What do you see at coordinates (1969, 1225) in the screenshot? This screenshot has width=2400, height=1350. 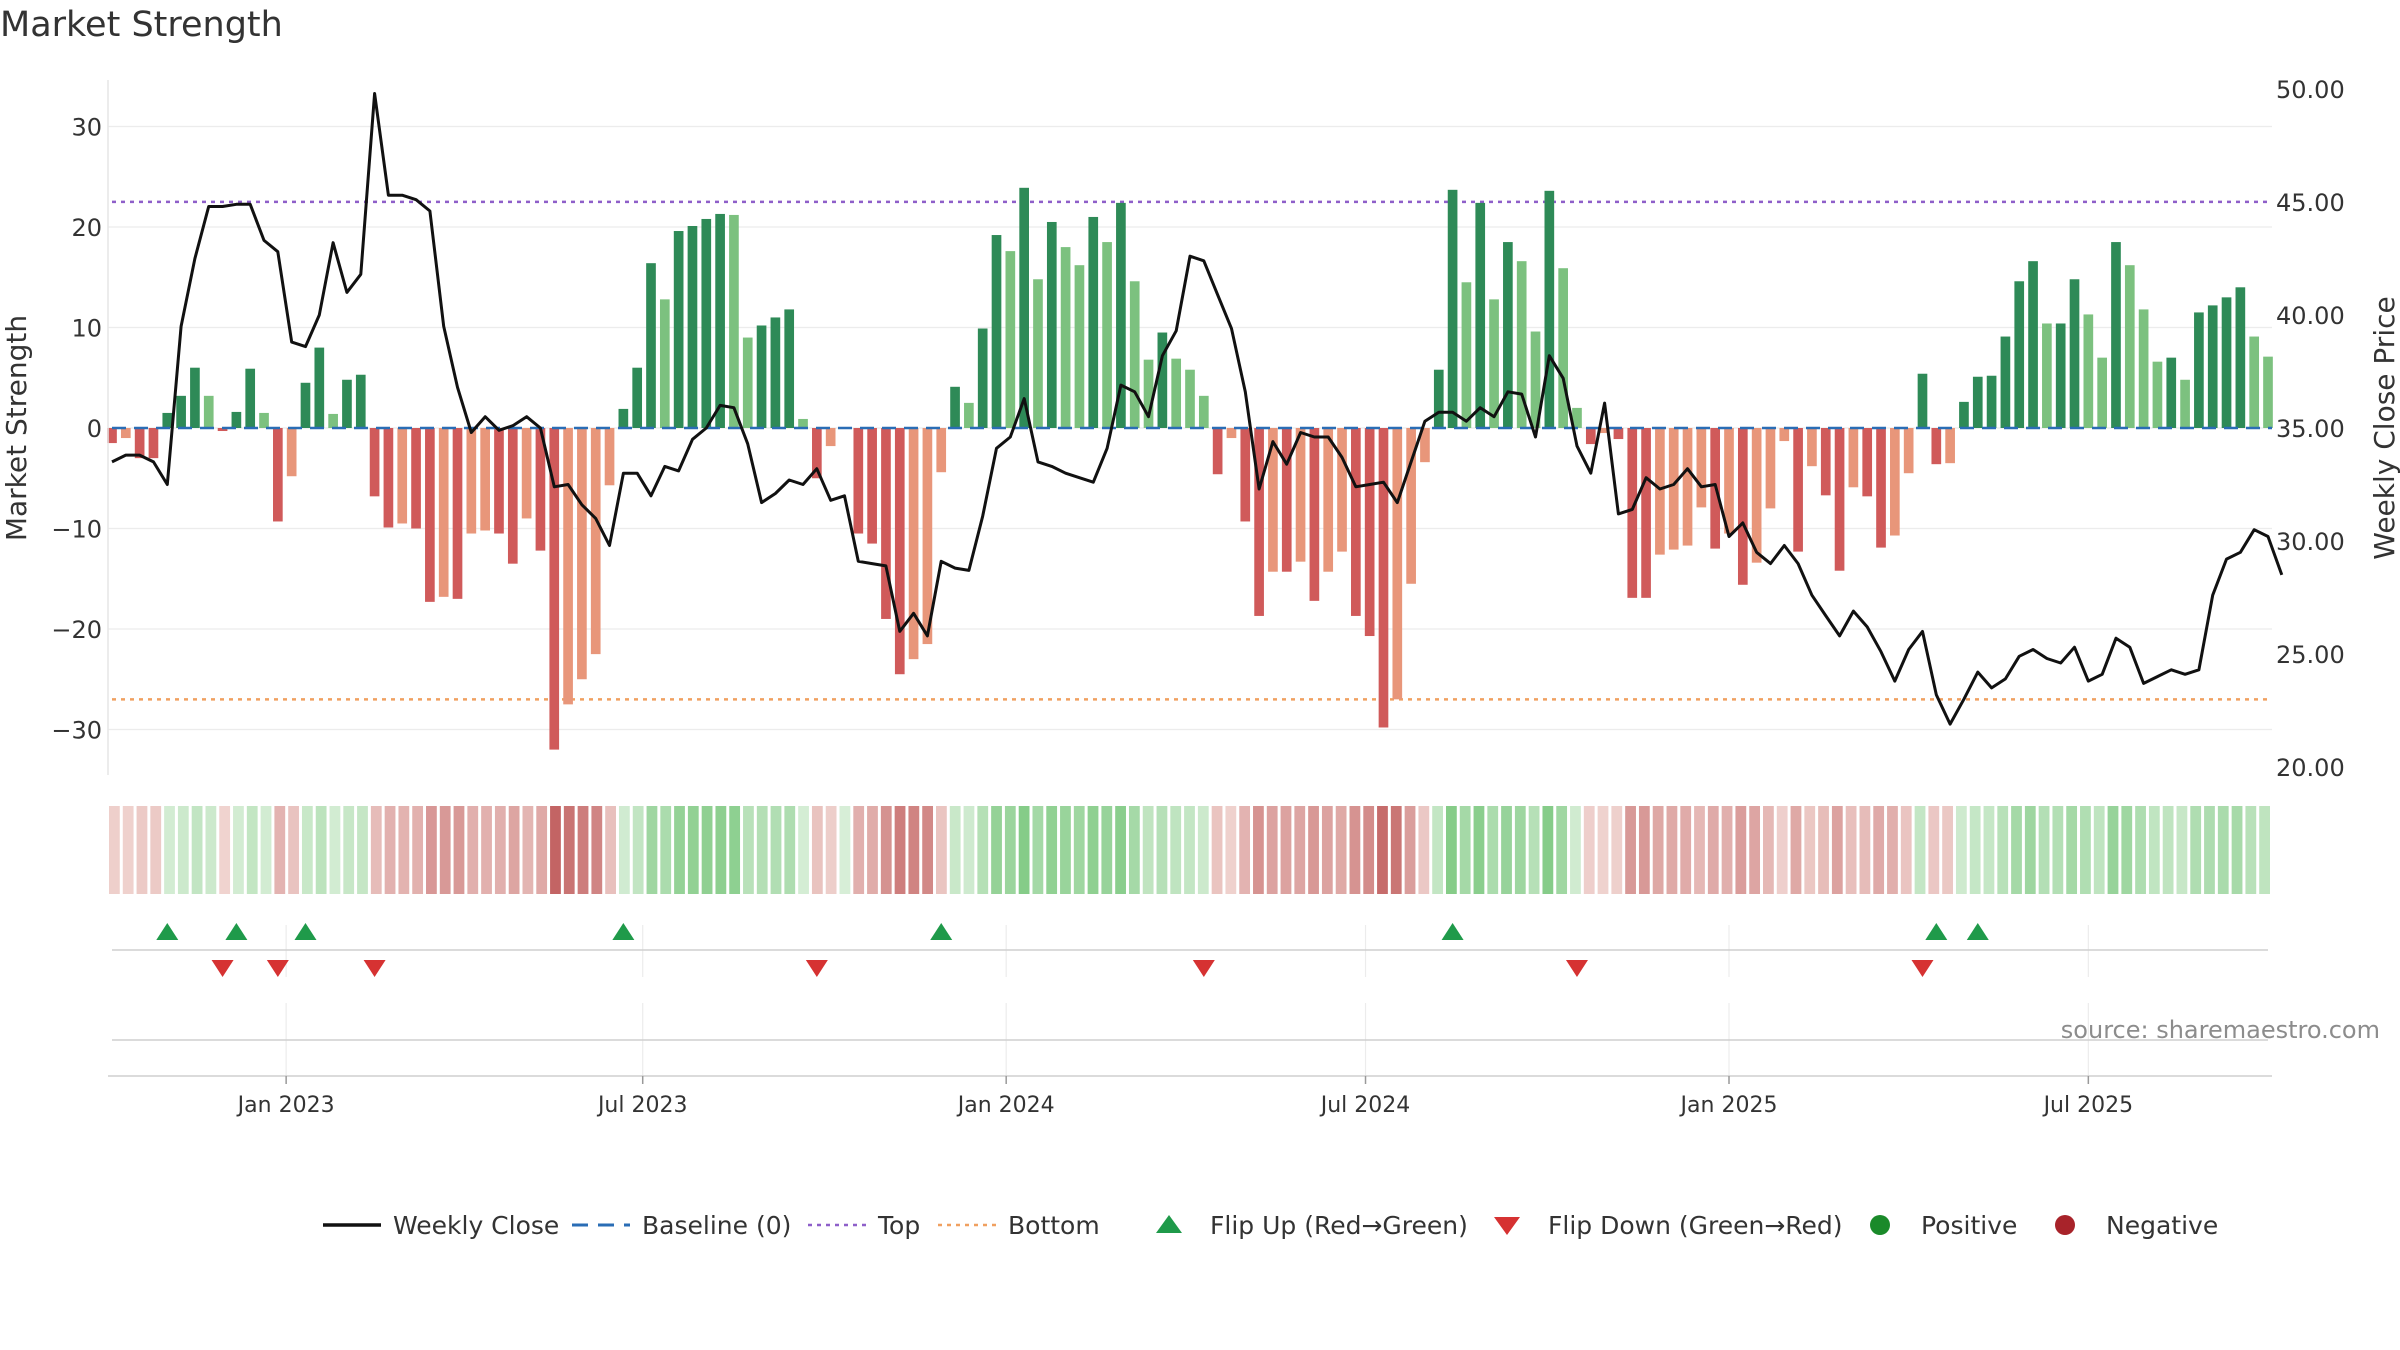 I see `legend-label: Positive` at bounding box center [1969, 1225].